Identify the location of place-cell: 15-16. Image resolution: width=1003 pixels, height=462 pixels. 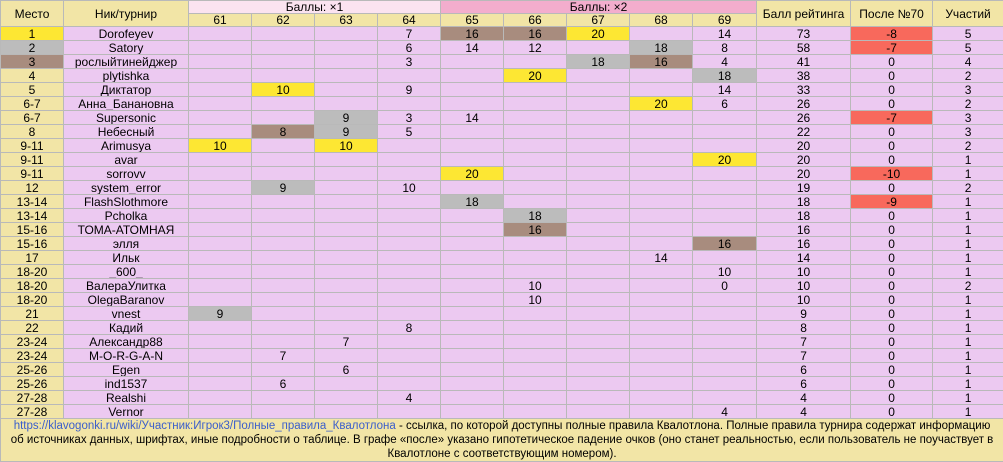
(32, 229).